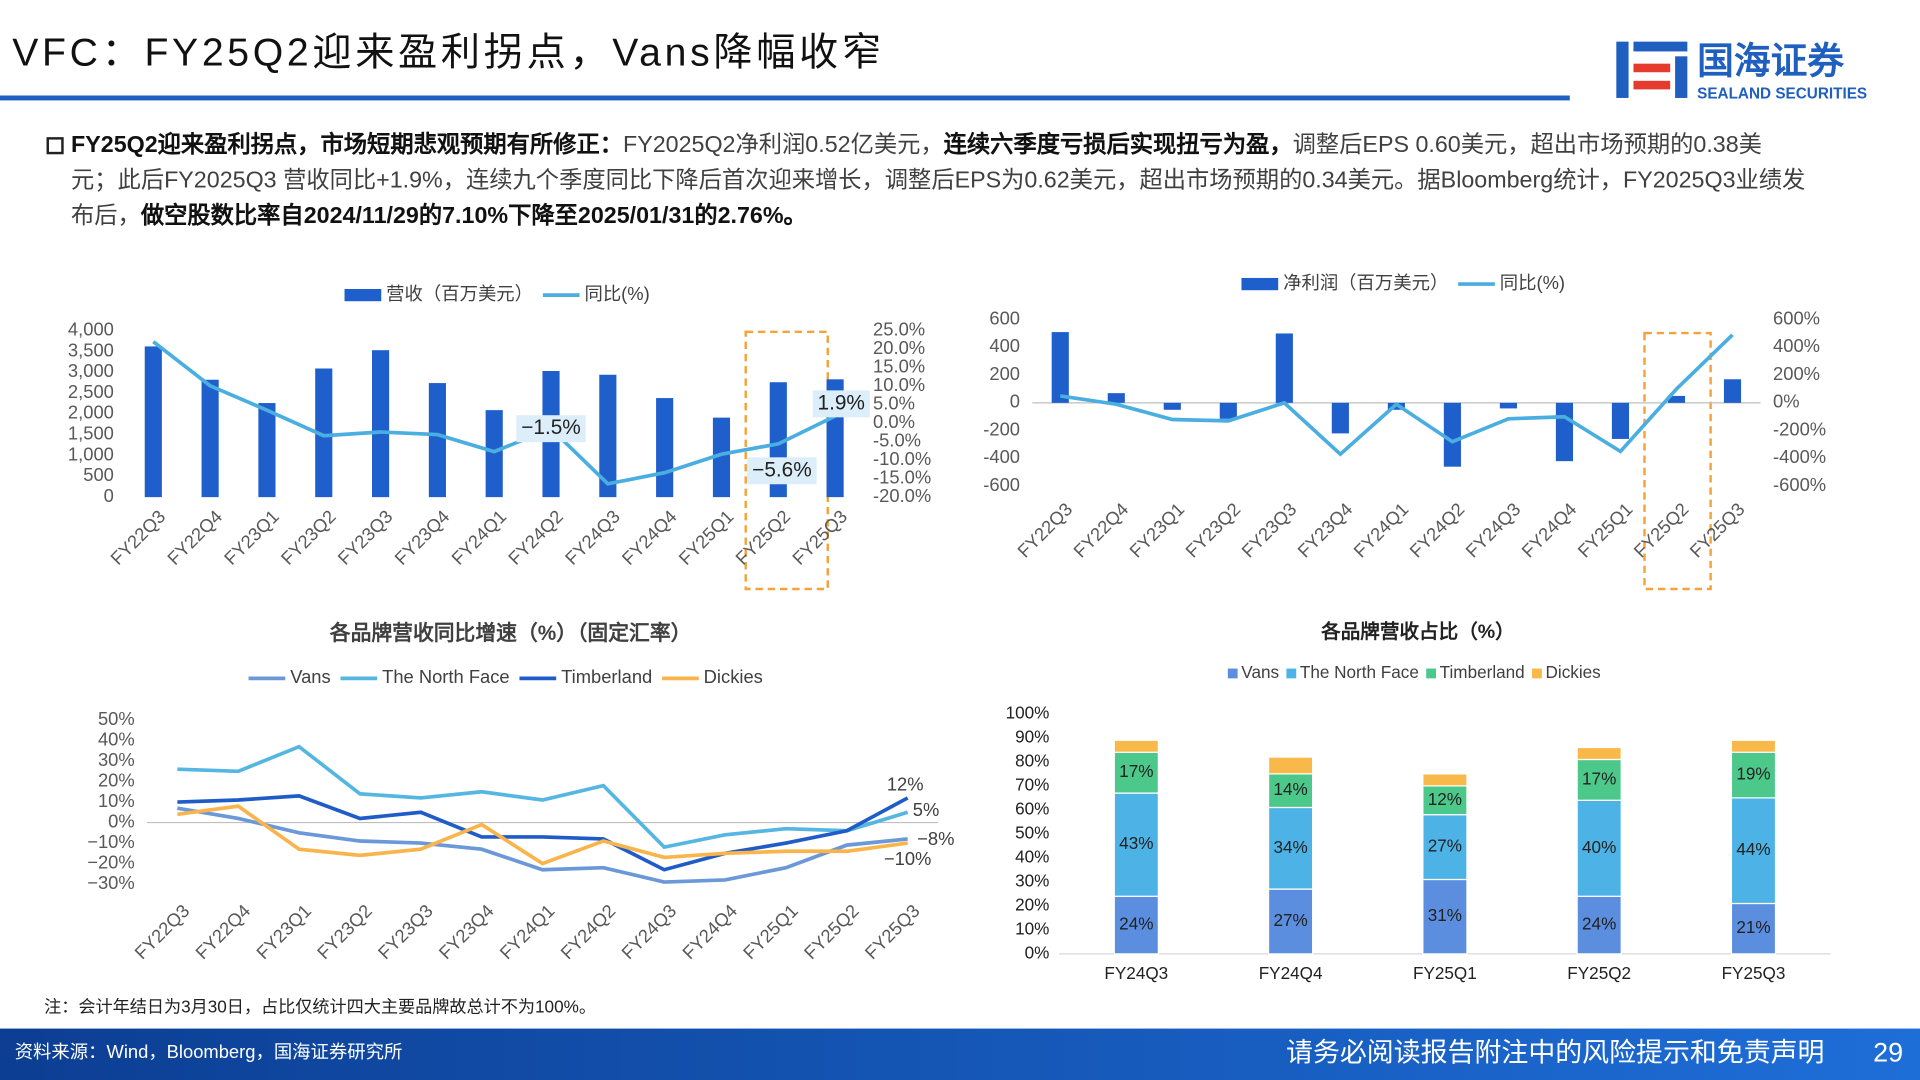 The image size is (1920, 1080). Describe the element at coordinates (1796, 345) in the screenshot. I see `y2-tick-label: 400%` at that location.